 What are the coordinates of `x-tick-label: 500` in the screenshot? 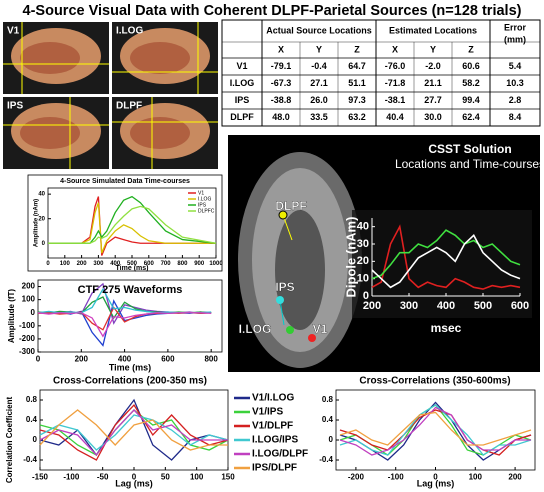 It's located at (483, 306).